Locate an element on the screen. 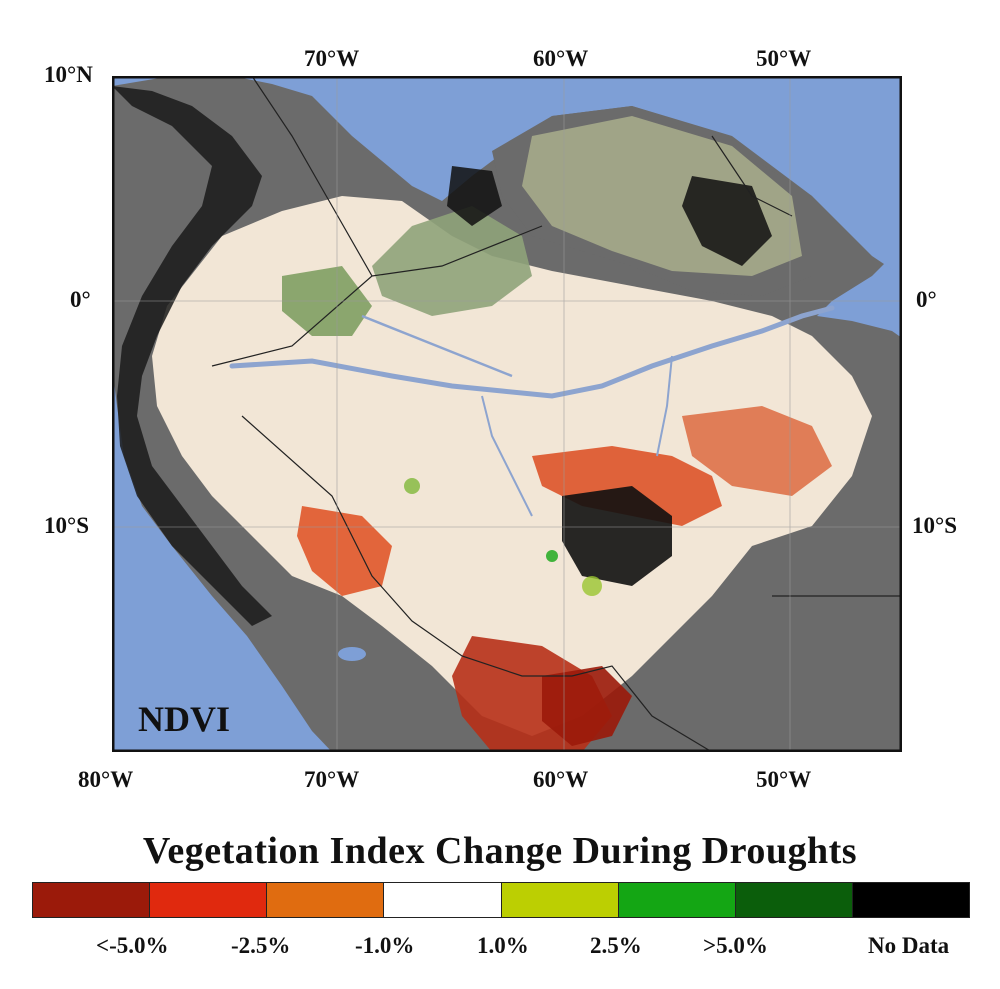 The height and width of the screenshot is (989, 1000). legend-title: Vegetation Index Change During Droughts is located at coordinates (500, 851).